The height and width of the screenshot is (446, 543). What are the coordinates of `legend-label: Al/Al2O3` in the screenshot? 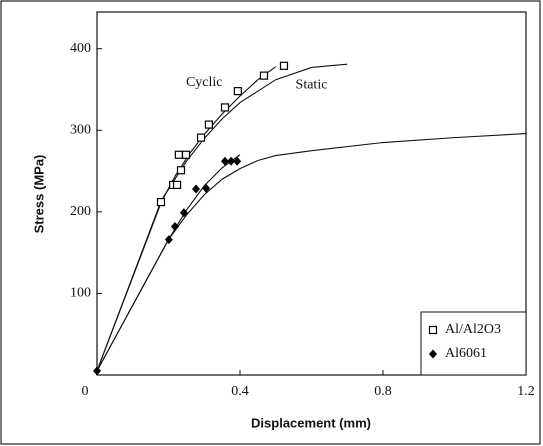 It's located at (473, 329).